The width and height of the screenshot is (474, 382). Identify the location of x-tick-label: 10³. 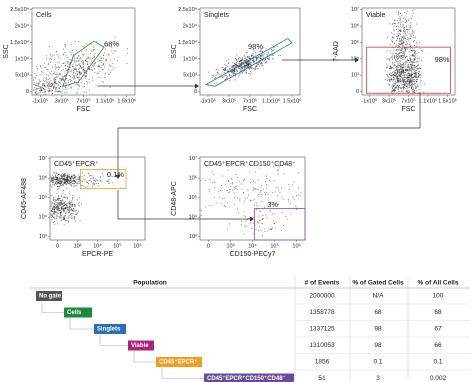
(230, 246).